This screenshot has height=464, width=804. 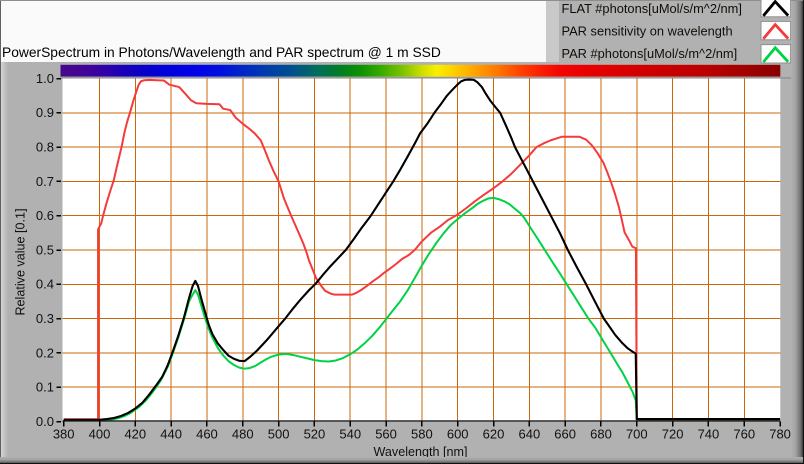 What do you see at coordinates (135, 434) in the screenshot?
I see `svg-text: 420` at bounding box center [135, 434].